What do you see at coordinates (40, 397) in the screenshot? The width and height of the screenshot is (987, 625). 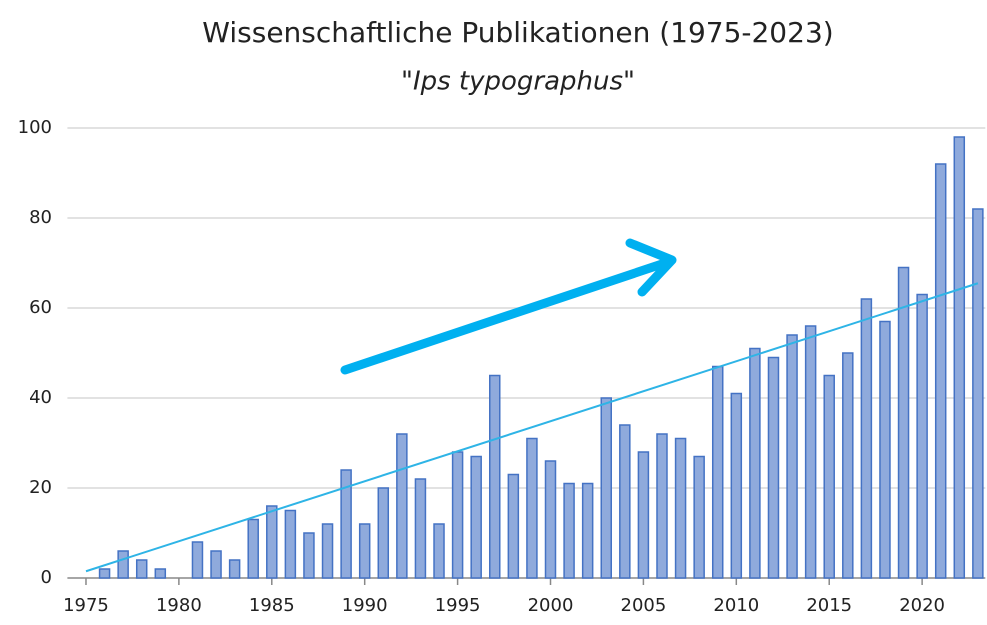 I see `y-tick-label: 40` at bounding box center [40, 397].